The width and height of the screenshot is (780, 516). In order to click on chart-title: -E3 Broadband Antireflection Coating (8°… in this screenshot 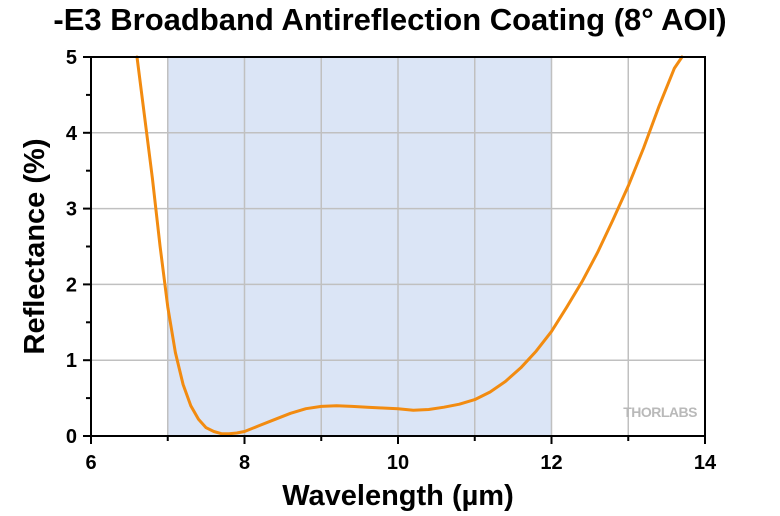, I will do `click(390, 19)`.